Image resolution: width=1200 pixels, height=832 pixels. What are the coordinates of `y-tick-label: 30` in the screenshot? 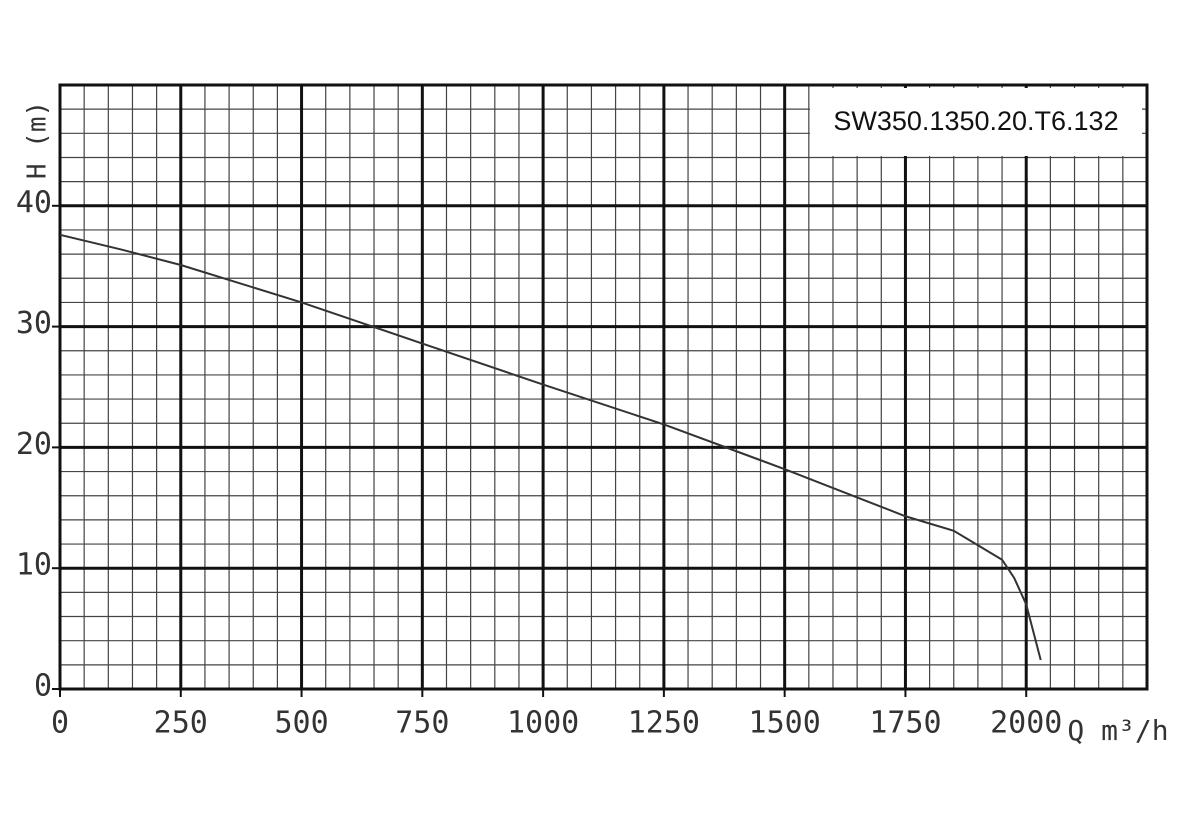 It's located at (34, 323).